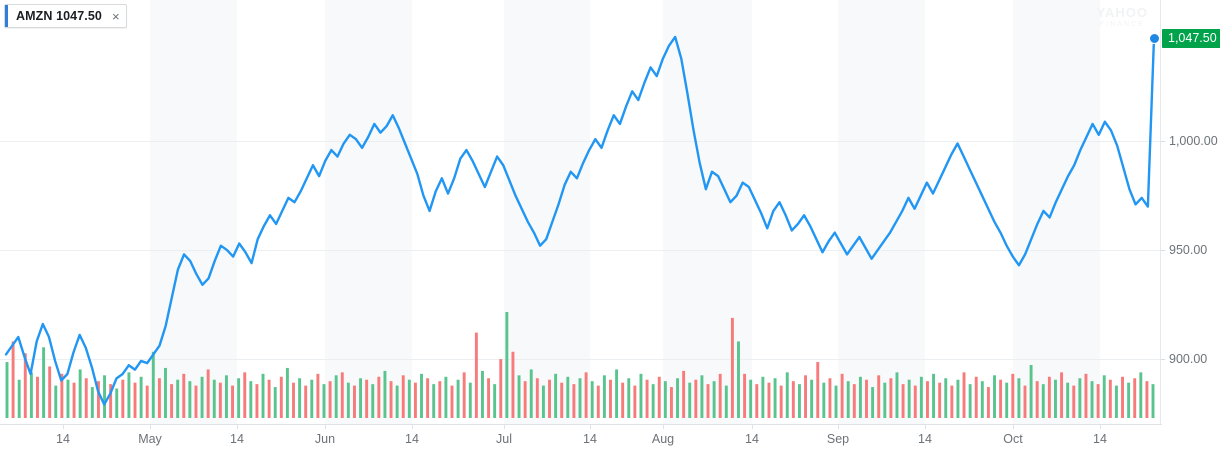 This screenshot has height=458, width=1220. Describe the element at coordinates (115, 16) in the screenshot. I see `close-icon: ×` at that location.